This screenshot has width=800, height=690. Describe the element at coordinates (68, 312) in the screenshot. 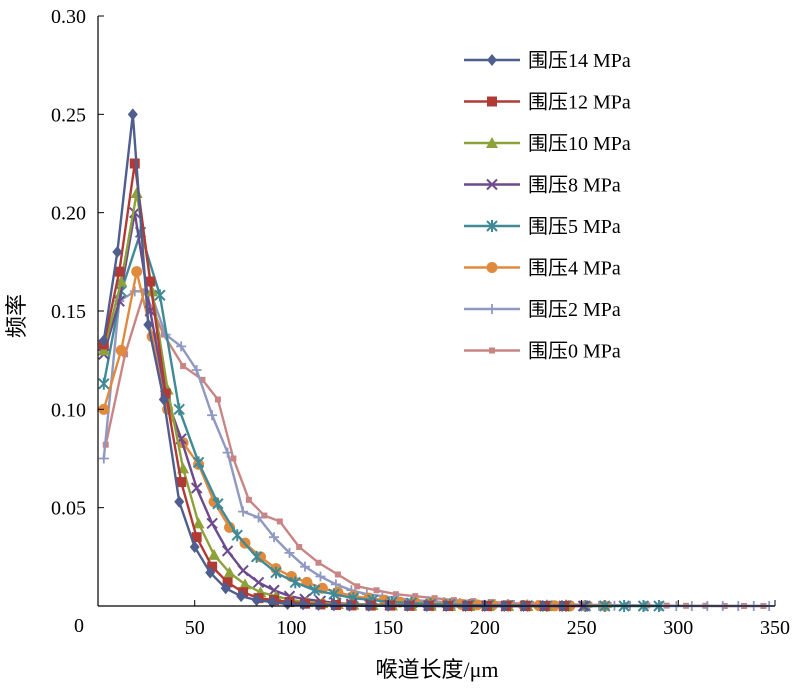

I see `y-tick-label: 0.15` at that location.